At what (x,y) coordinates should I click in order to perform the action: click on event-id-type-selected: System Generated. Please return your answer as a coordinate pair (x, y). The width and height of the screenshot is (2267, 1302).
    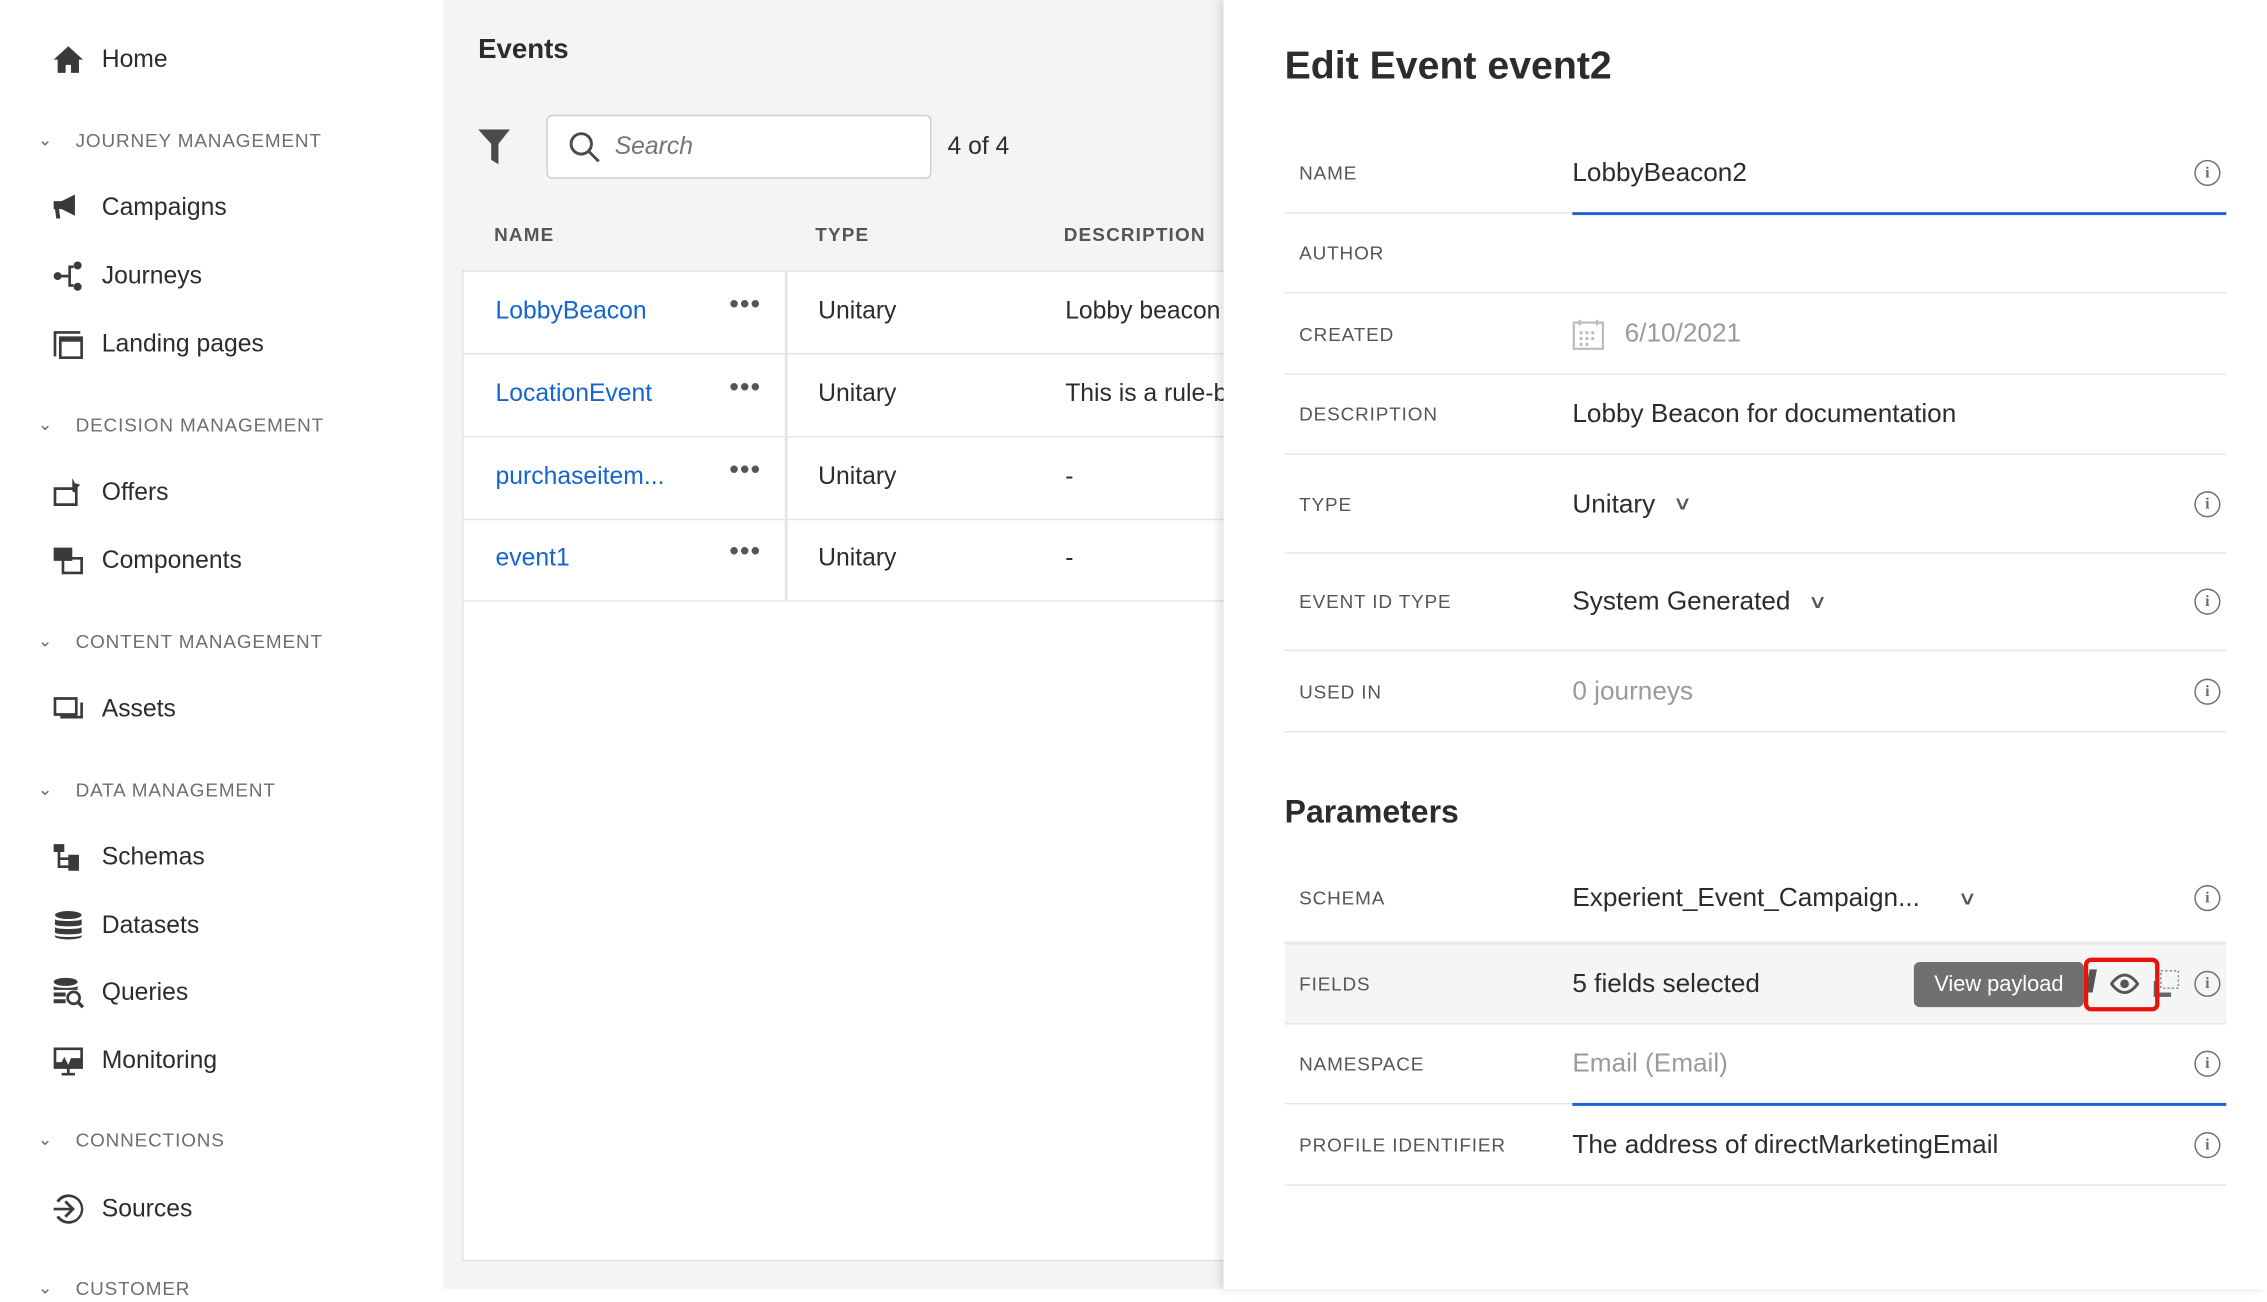
    Looking at the image, I should click on (1681, 601).